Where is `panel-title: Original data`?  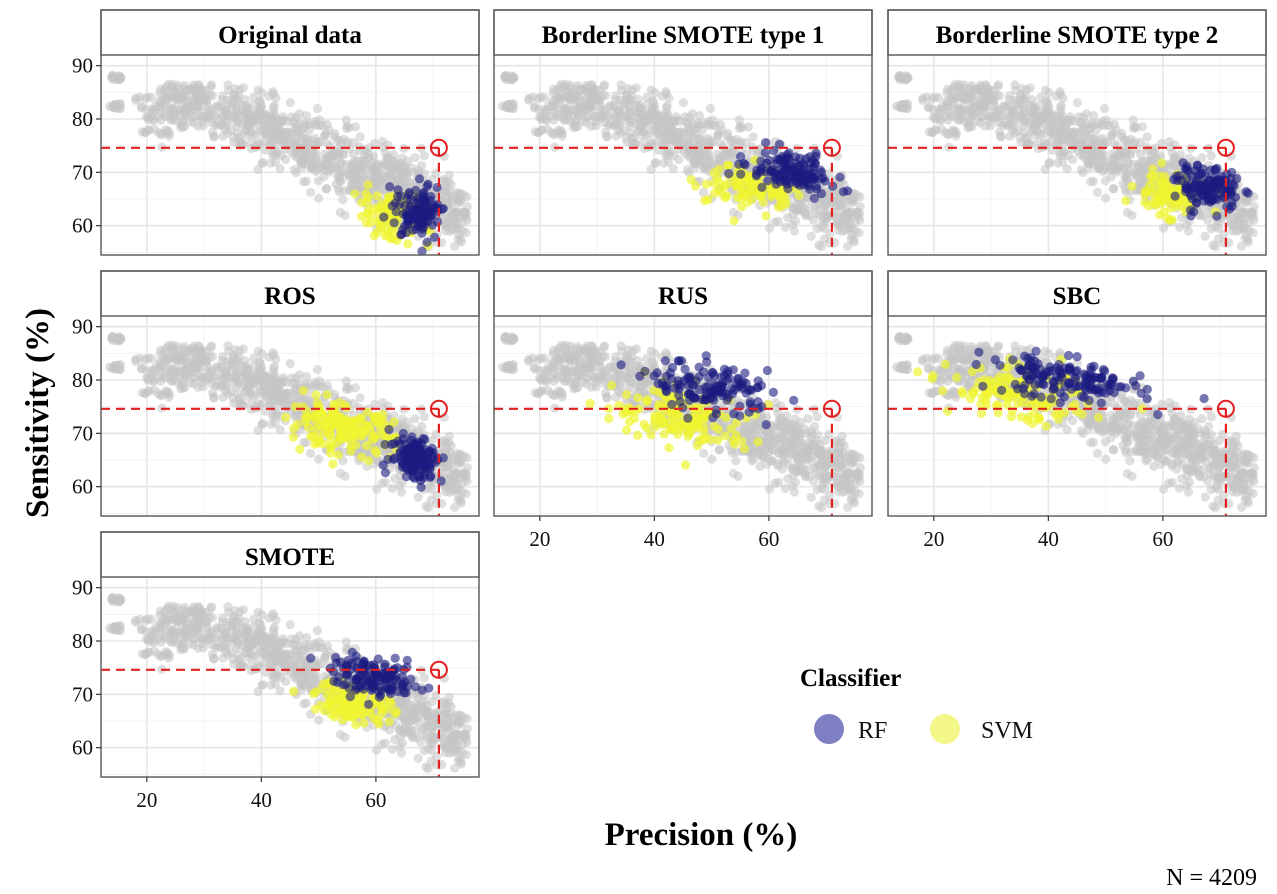
panel-title: Original data is located at coordinates (290, 35).